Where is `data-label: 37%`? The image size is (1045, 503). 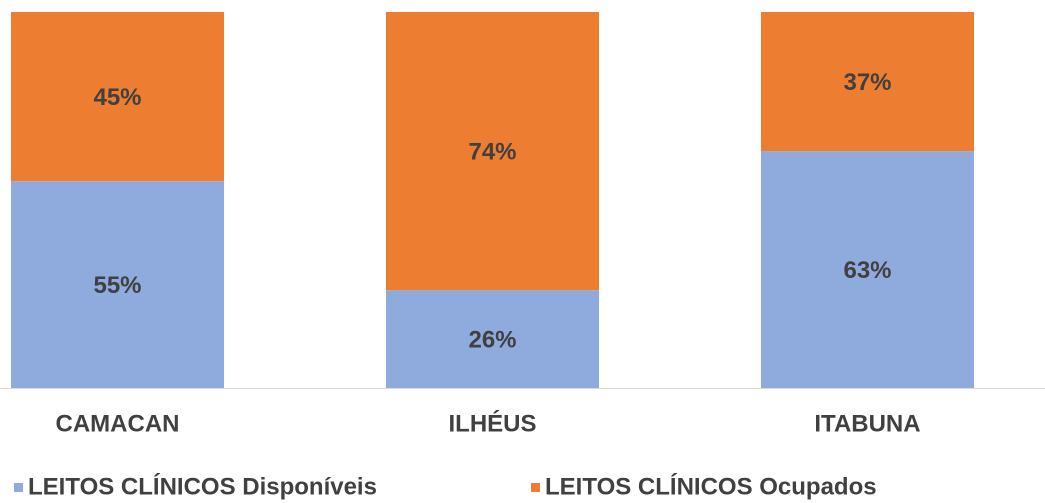 data-label: 37% is located at coordinates (867, 82).